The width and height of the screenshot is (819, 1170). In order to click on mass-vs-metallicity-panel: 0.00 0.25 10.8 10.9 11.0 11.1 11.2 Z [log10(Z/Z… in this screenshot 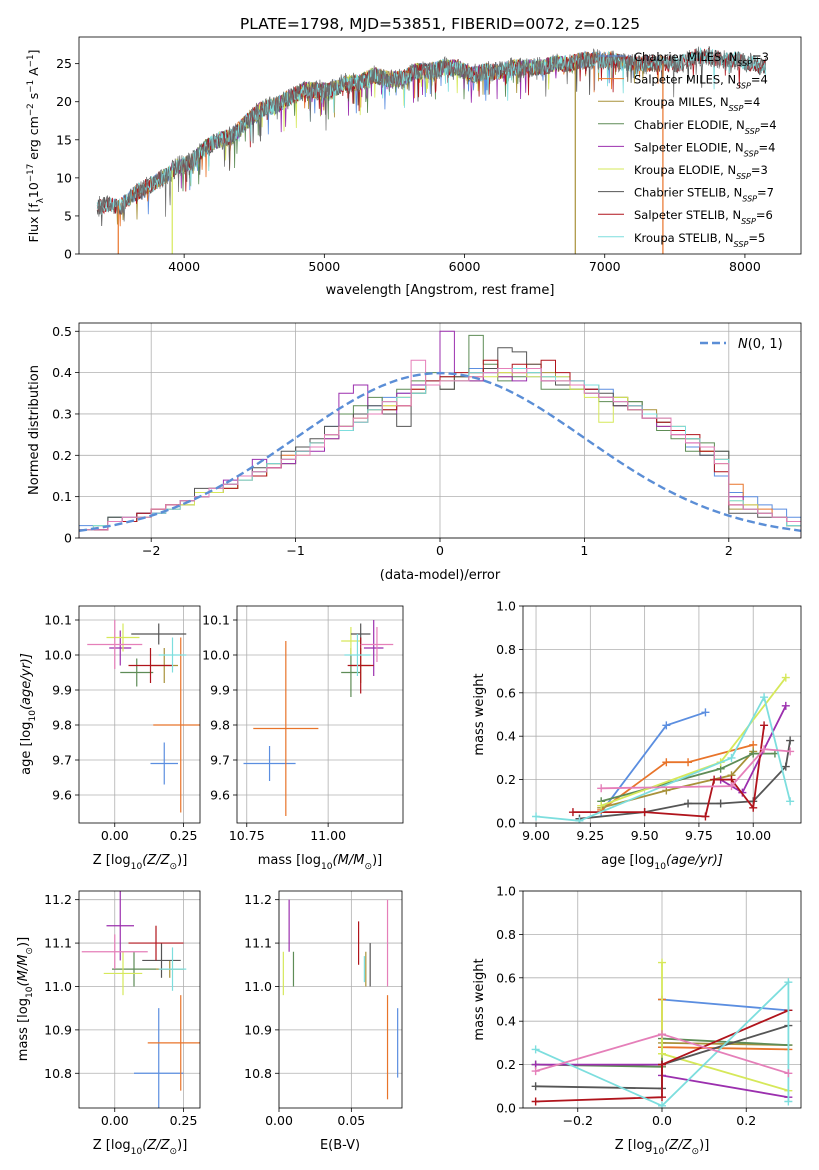, I will do `click(108, 1023)`.